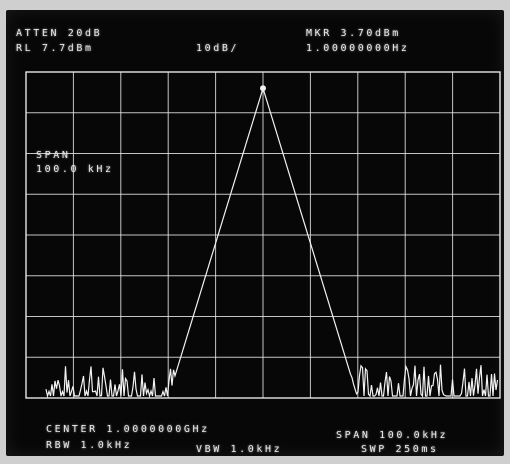 This screenshot has height=464, width=510. Describe the element at coordinates (218, 48) in the screenshot. I see `scale-readout: 10dB/` at that location.